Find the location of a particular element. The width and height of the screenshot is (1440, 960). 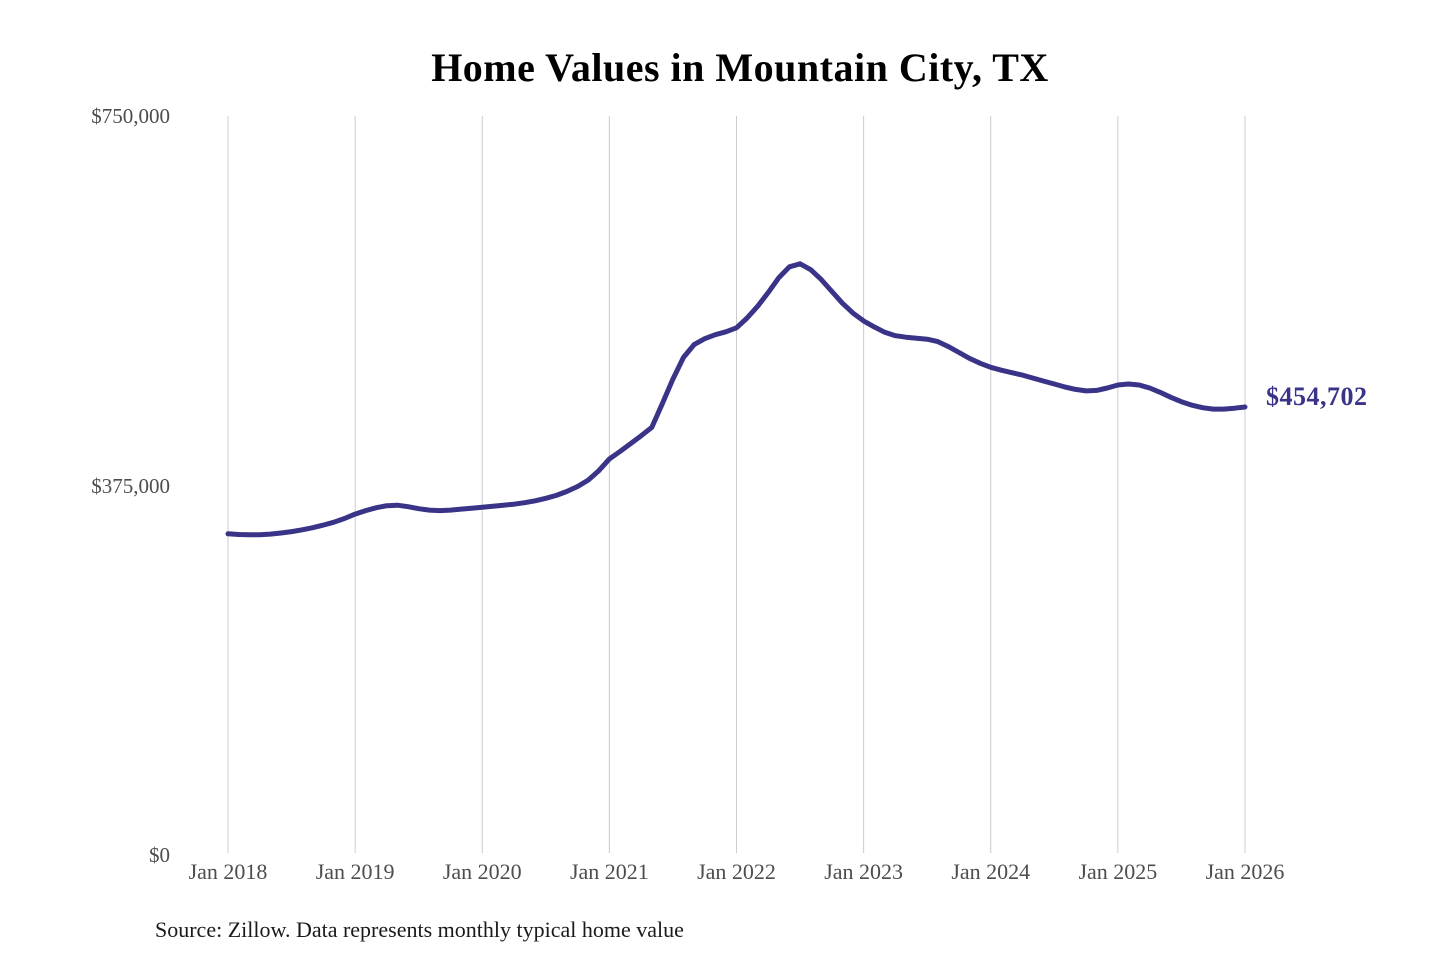

x-axis-tick-label: Jan 2026 is located at coordinates (1245, 871).